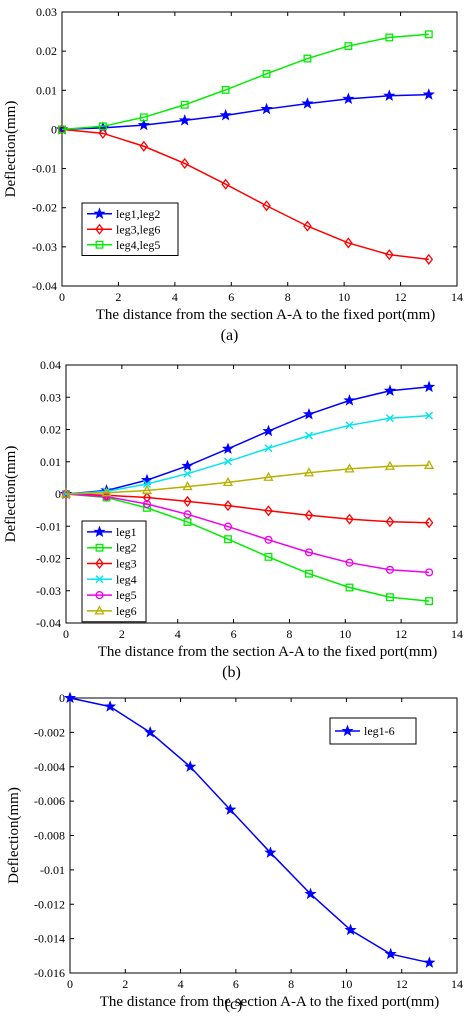 This screenshot has width=471, height=1024. Describe the element at coordinates (245, 82) in the screenshot. I see `series-leg4,leg5` at that location.